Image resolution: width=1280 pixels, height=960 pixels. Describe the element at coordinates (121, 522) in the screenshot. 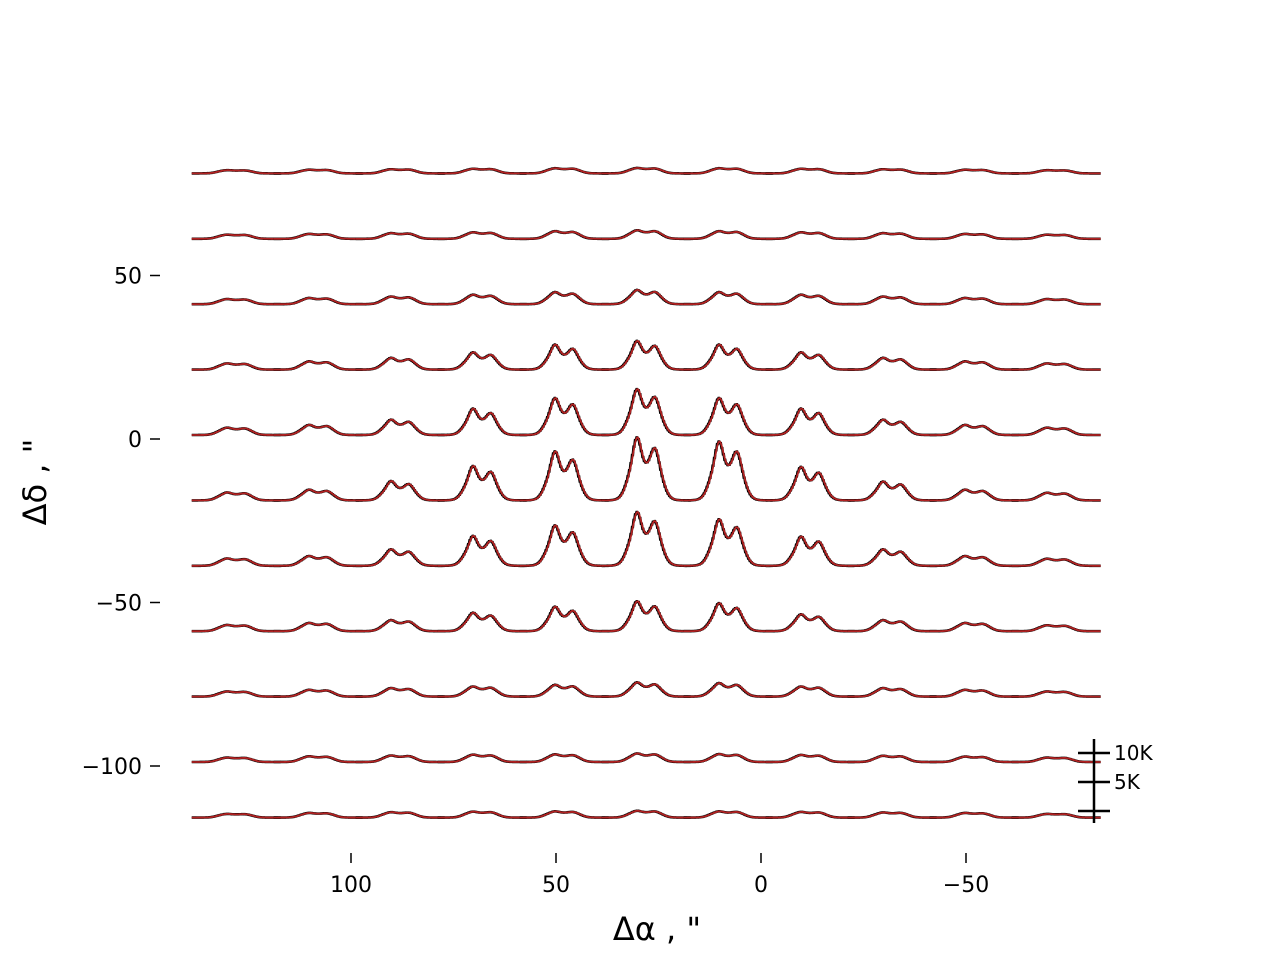

I see `y-axis: 50 0 −50 −100` at that location.